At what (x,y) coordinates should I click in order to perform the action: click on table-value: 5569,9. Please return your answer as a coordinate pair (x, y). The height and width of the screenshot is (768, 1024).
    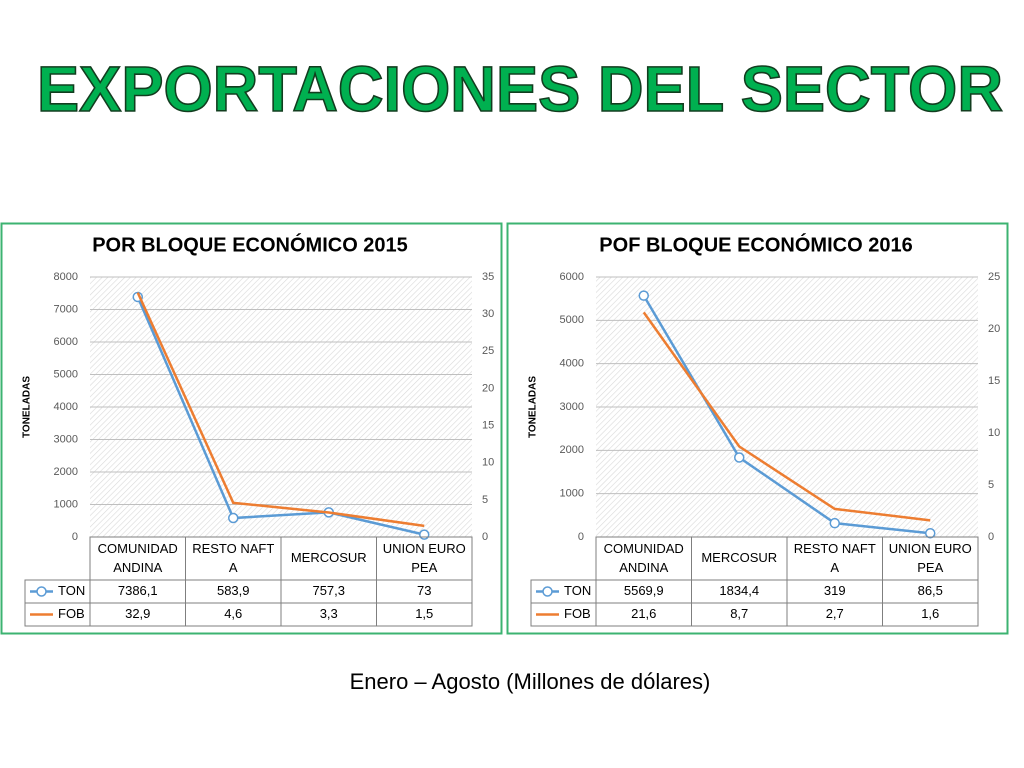
    Looking at the image, I should click on (644, 590).